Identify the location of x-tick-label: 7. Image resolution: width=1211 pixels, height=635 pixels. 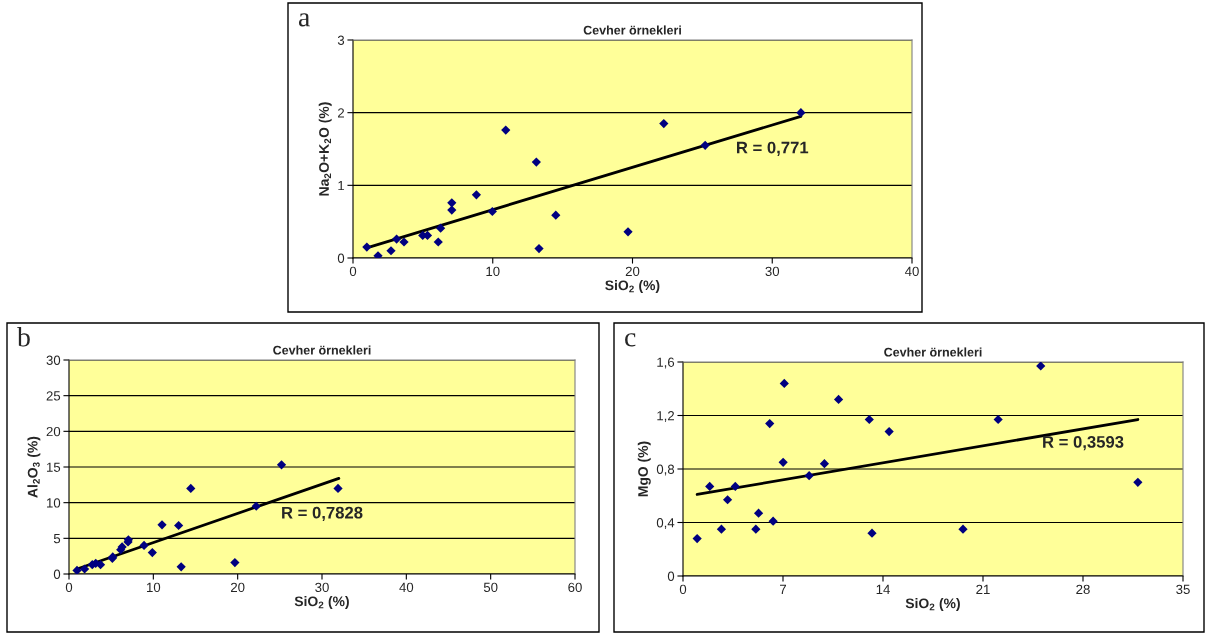
(783, 589).